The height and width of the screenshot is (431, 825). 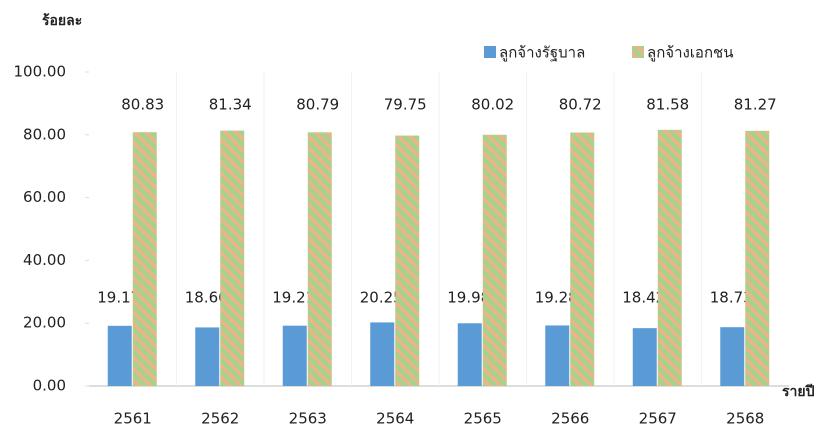 What do you see at coordinates (468, 298) in the screenshot?
I see `value-label: 19.98` at bounding box center [468, 298].